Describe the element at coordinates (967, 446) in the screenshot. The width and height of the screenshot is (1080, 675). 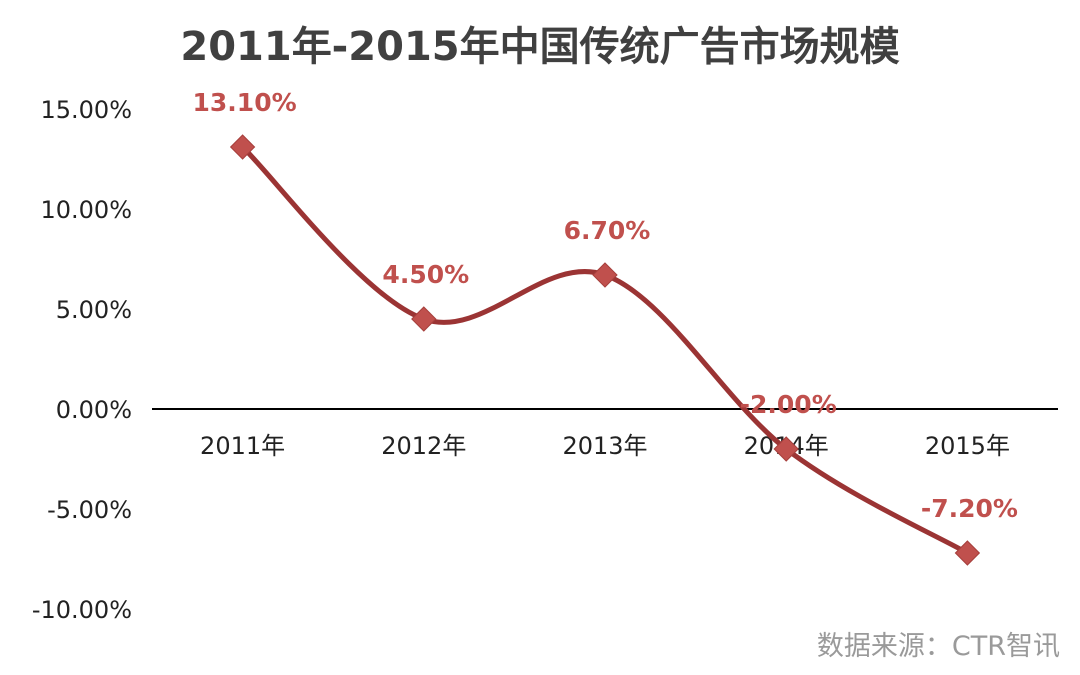
I see `x-tick-label: 2015年` at that location.